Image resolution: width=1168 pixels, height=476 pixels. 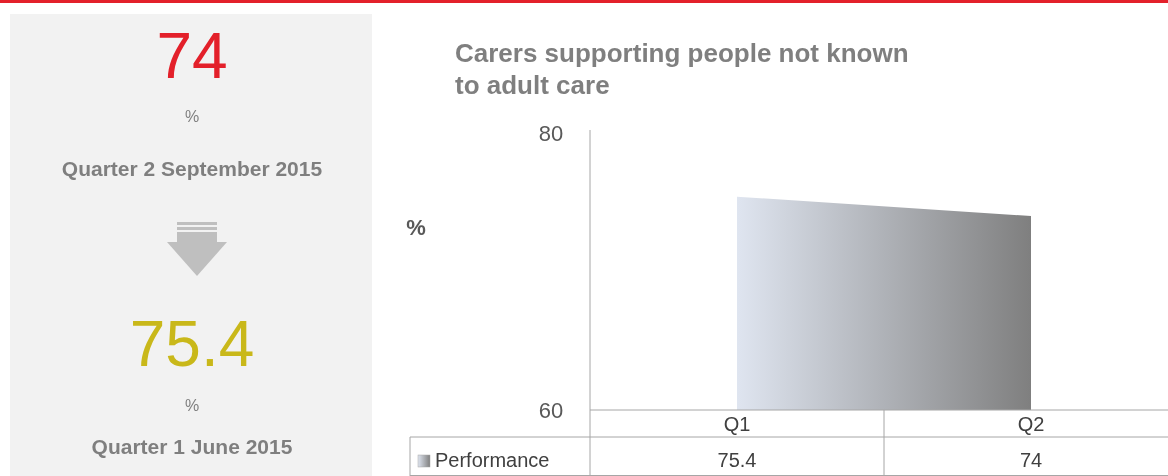 I want to click on x-tick-label: Q2, so click(x=1031, y=424).